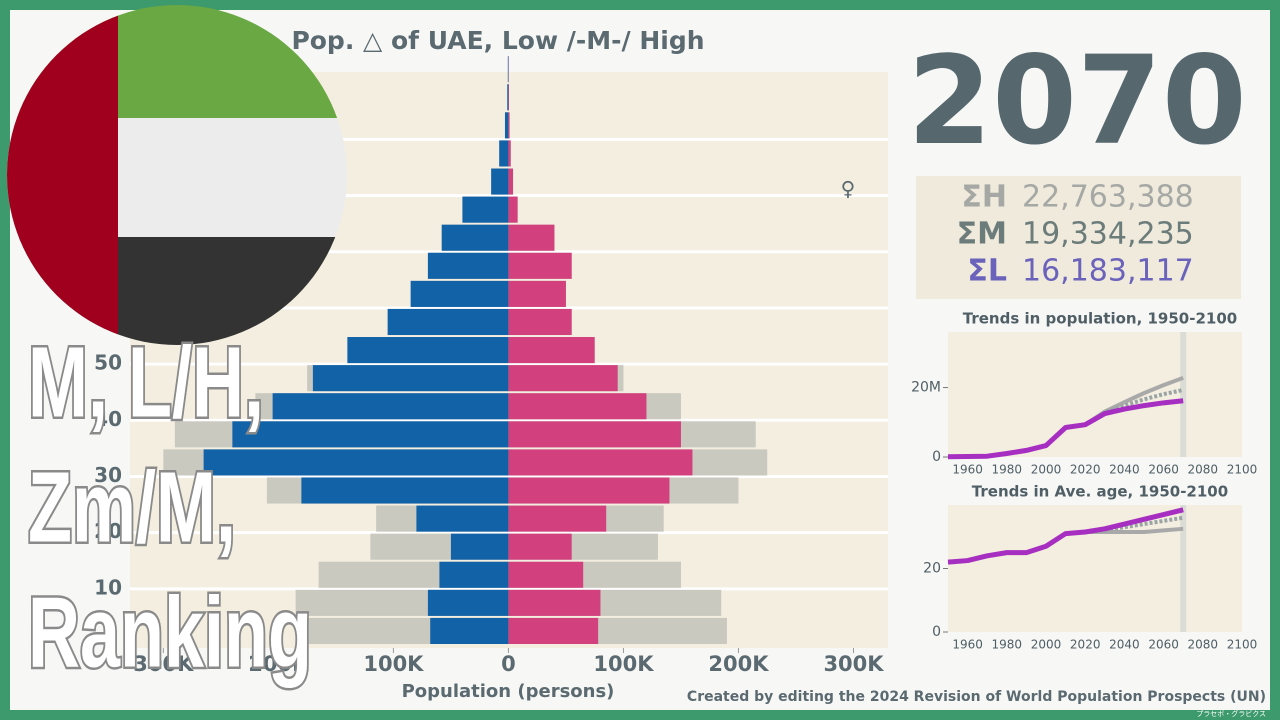 The width and height of the screenshot is (1280, 720). What do you see at coordinates (1108, 271) in the screenshot?
I see `total-value: 16,183,117` at bounding box center [1108, 271].